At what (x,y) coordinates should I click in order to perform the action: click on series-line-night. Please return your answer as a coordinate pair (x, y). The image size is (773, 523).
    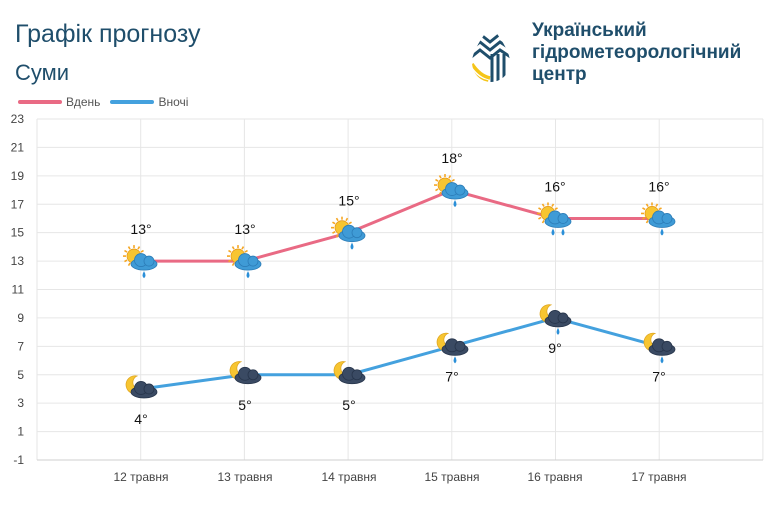
    Looking at the image, I should click on (400, 353).